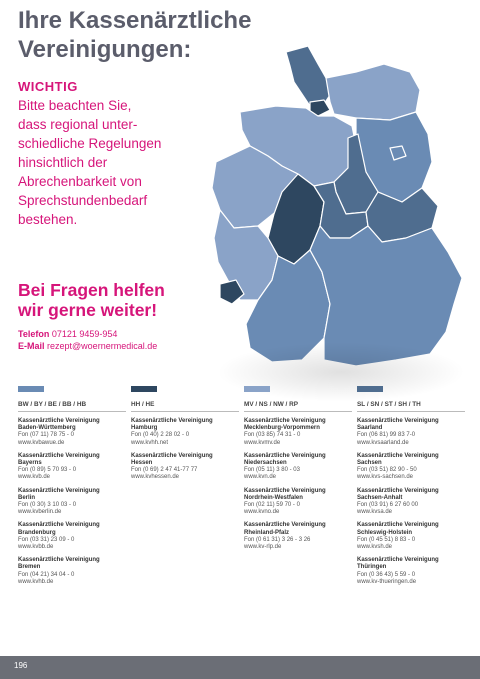 This screenshot has width=480, height=679. Describe the element at coordinates (142, 463) in the screenshot. I see `entry-region: Hessen` at that location.